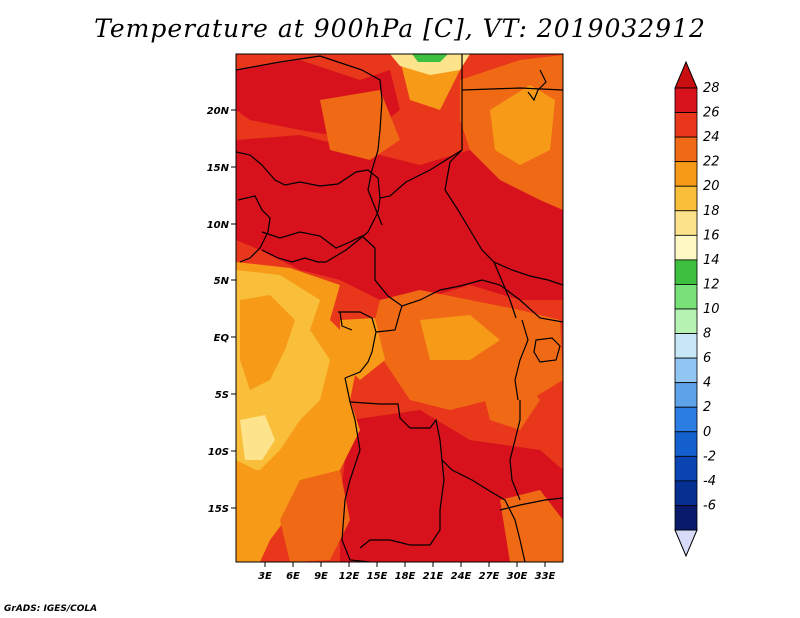 The height and width of the screenshot is (618, 800). What do you see at coordinates (711, 88) in the screenshot?
I see `colorbar-level-label: 28` at bounding box center [711, 88].